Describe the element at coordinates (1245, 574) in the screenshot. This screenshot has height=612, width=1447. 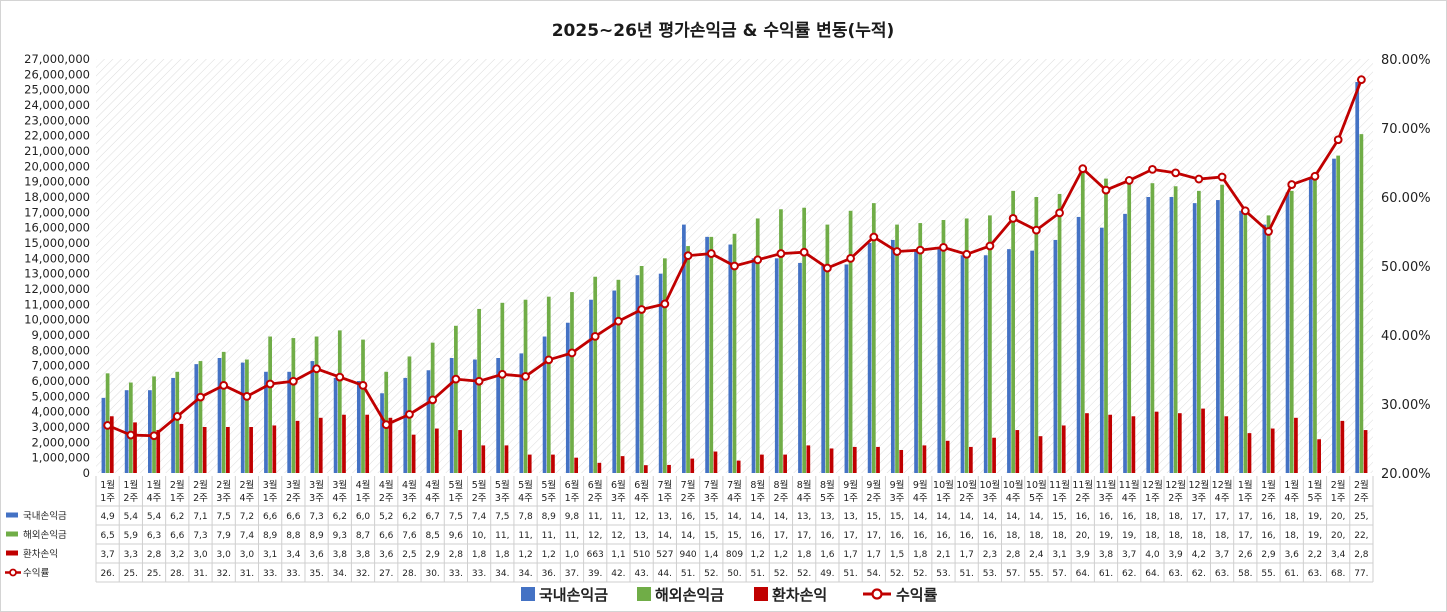
I see `table-cell: 58.` at that location.